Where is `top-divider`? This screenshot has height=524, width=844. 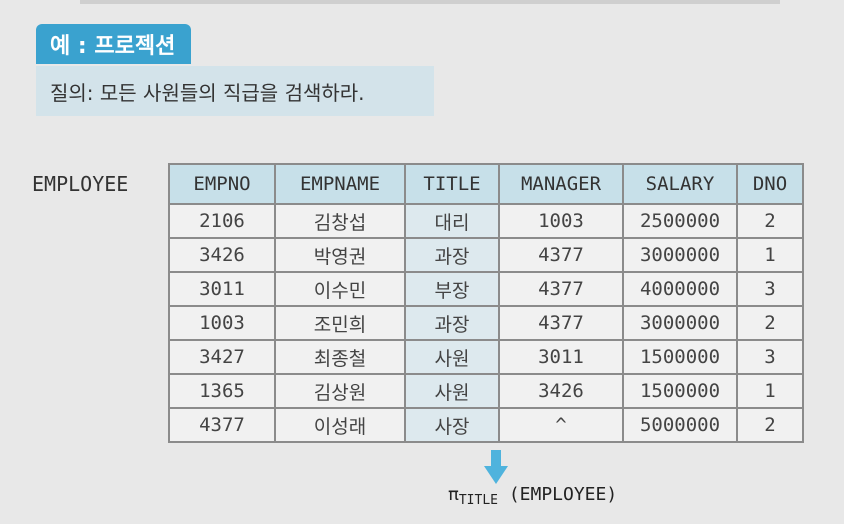 top-divider is located at coordinates (430, 2).